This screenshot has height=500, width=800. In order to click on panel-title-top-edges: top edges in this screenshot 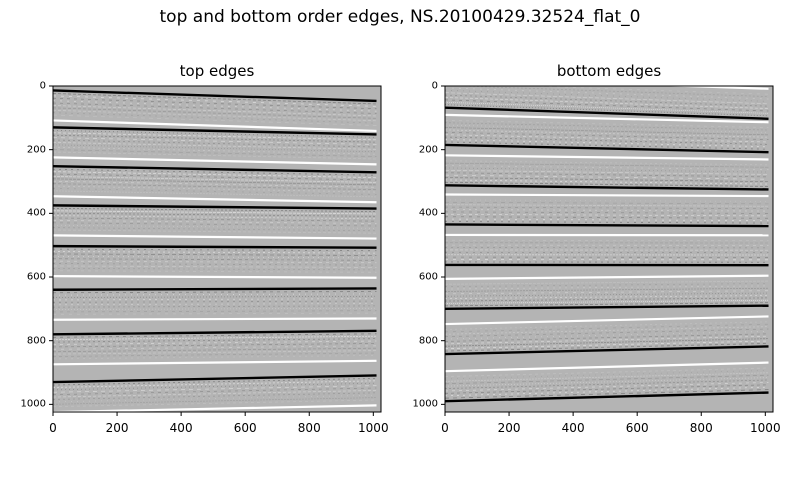, I will do `click(217, 71)`.